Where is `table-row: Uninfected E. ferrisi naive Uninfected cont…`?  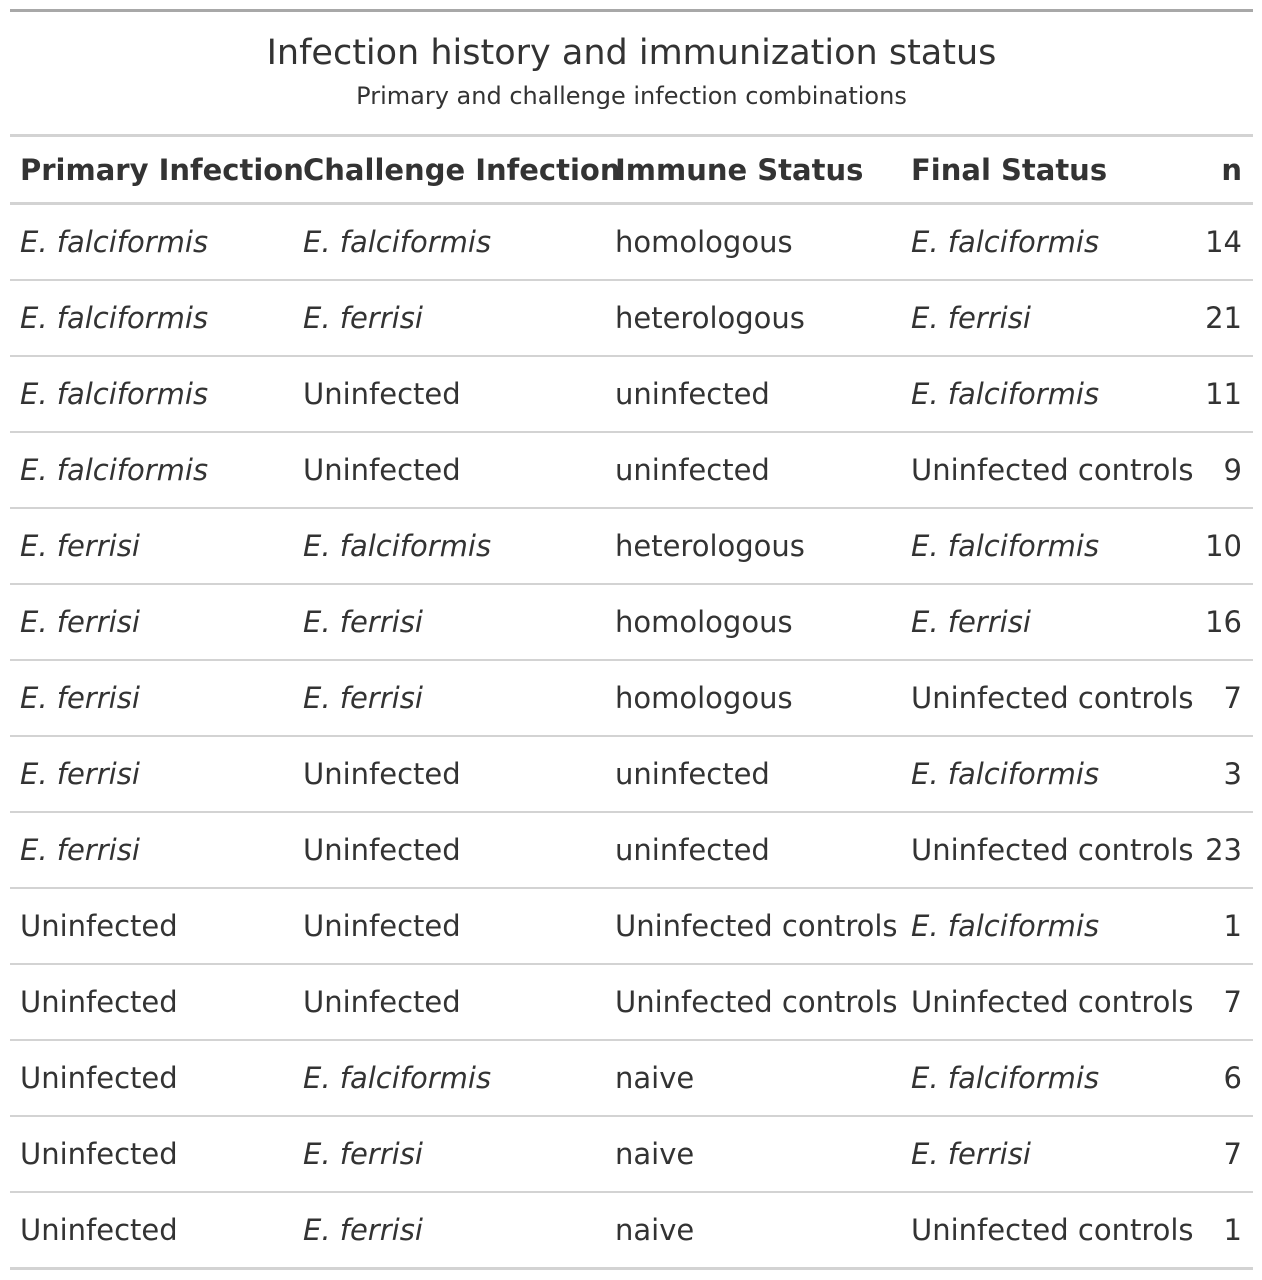 table-row: Uninfected E. ferrisi naive Uninfected cont… is located at coordinates (631, 1231).